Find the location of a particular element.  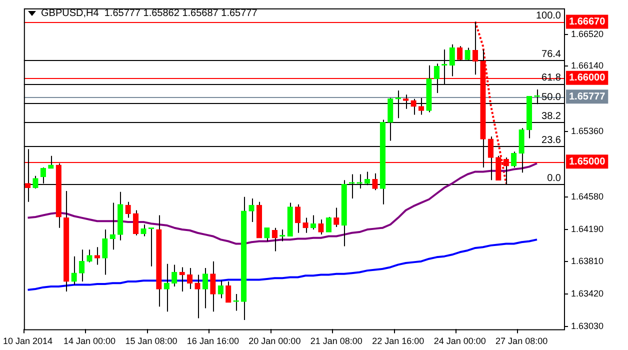

x-tick-label: 21 Jan 08:00 is located at coordinates (336, 341).